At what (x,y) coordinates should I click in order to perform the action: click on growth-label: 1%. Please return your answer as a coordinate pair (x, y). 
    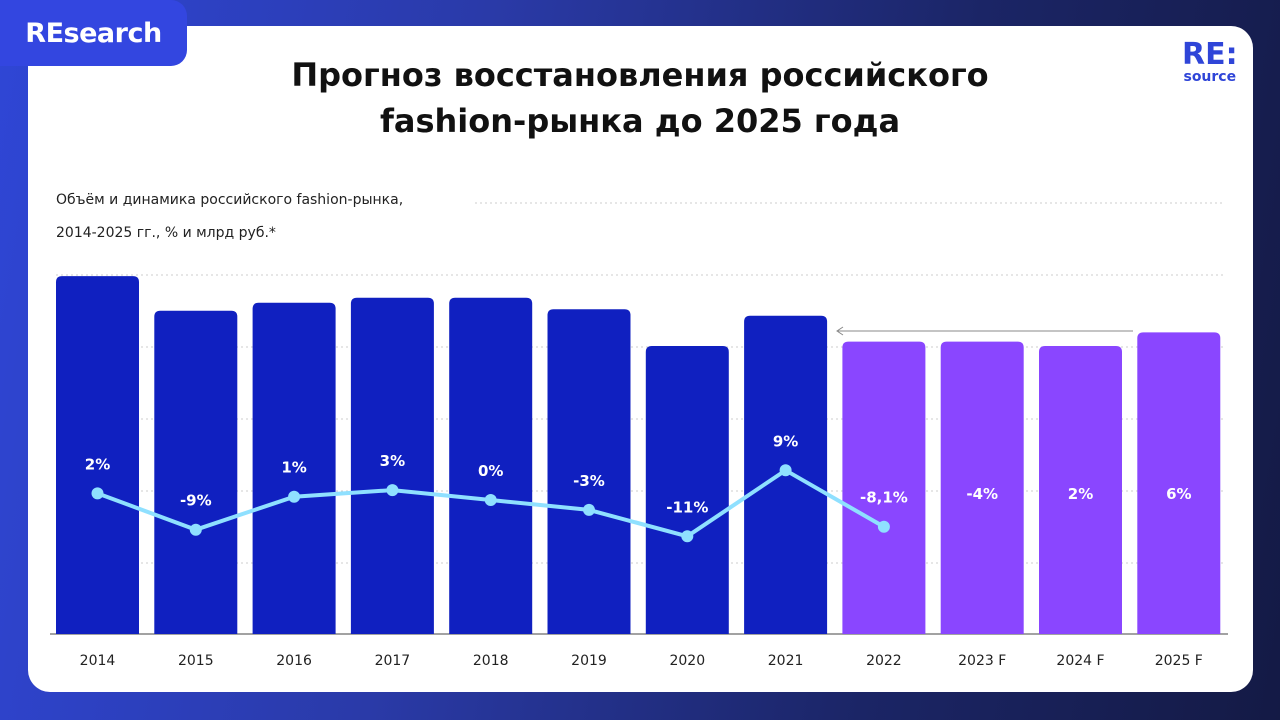
    Looking at the image, I should click on (293, 468).